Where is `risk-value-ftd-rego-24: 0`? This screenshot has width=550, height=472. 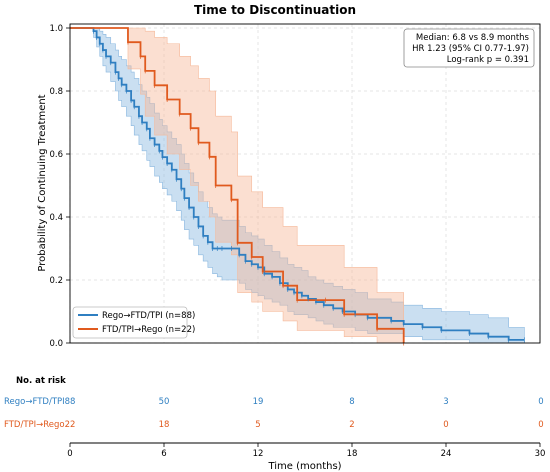 risk-value-ftd-rego-24: 0 is located at coordinates (445, 425).